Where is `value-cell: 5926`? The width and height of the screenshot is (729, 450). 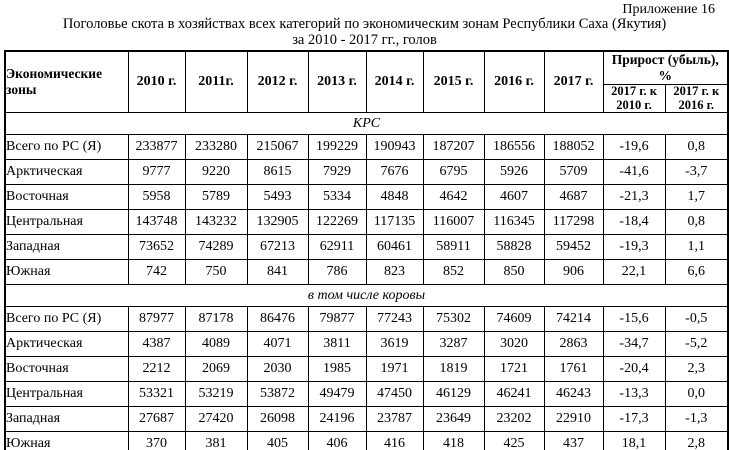
value-cell: 5926 is located at coordinates (514, 172).